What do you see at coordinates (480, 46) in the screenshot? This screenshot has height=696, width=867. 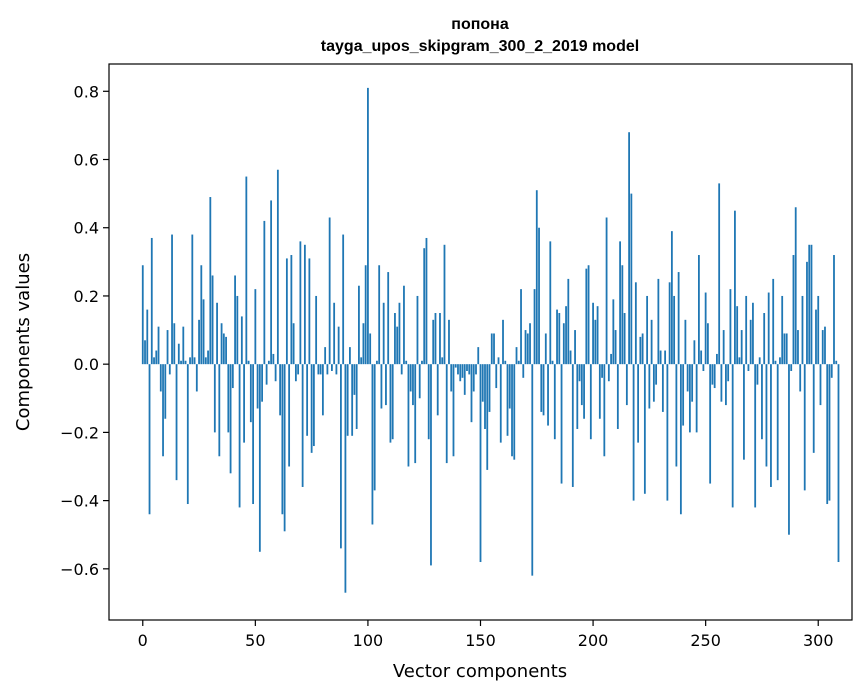 I see `chart-title-line-2: tayga_upos_skipgram_300_2_2019 model` at bounding box center [480, 46].